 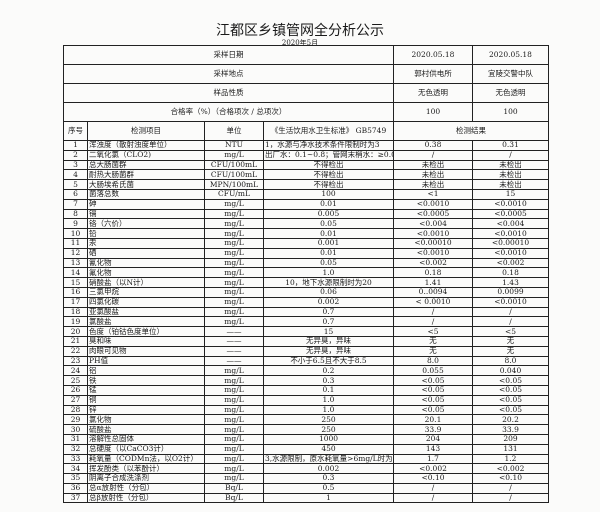 I want to click on row-no: 32, so click(x=75, y=449).